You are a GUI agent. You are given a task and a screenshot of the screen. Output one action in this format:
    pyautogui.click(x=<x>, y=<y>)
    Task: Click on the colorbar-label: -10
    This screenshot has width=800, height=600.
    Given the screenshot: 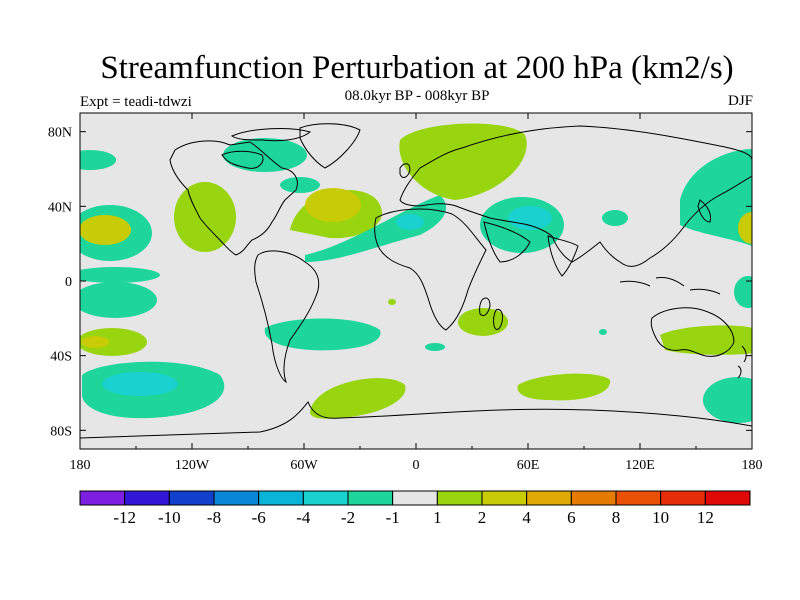 What is the action you would take?
    pyautogui.click(x=169, y=517)
    